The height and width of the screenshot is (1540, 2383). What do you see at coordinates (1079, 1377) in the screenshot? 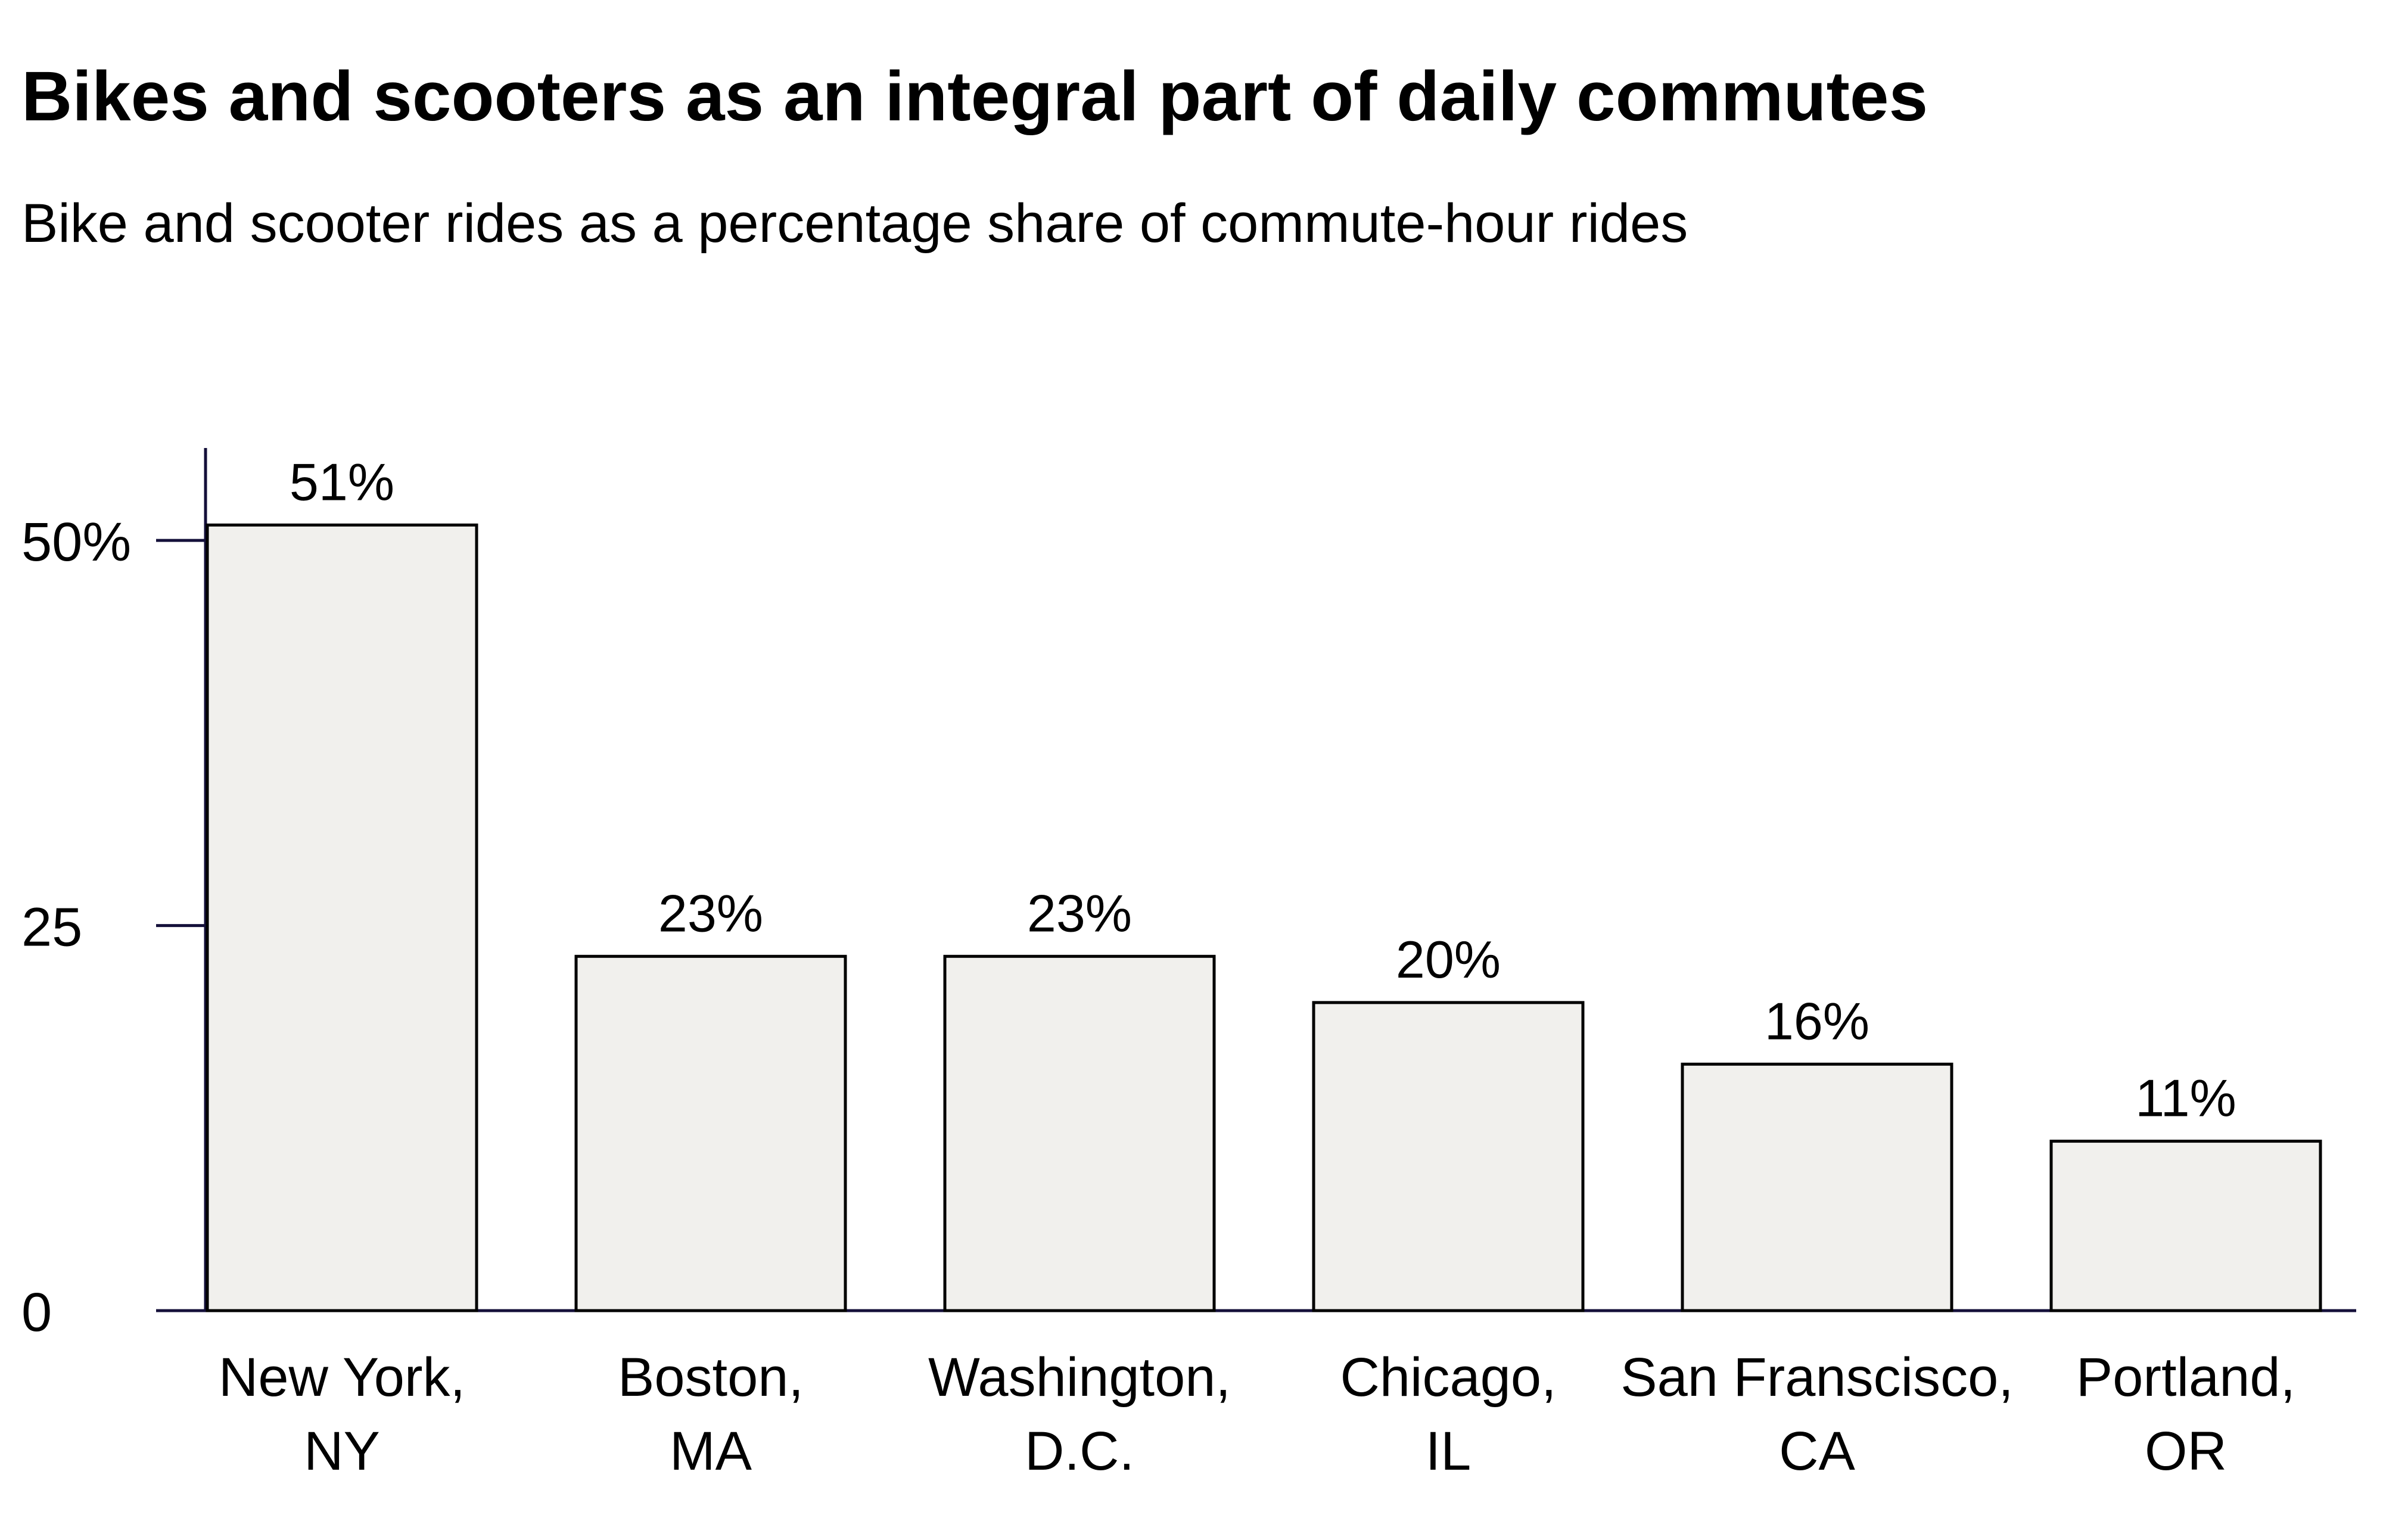
I see `x-category-label: Washington,` at bounding box center [1079, 1377].